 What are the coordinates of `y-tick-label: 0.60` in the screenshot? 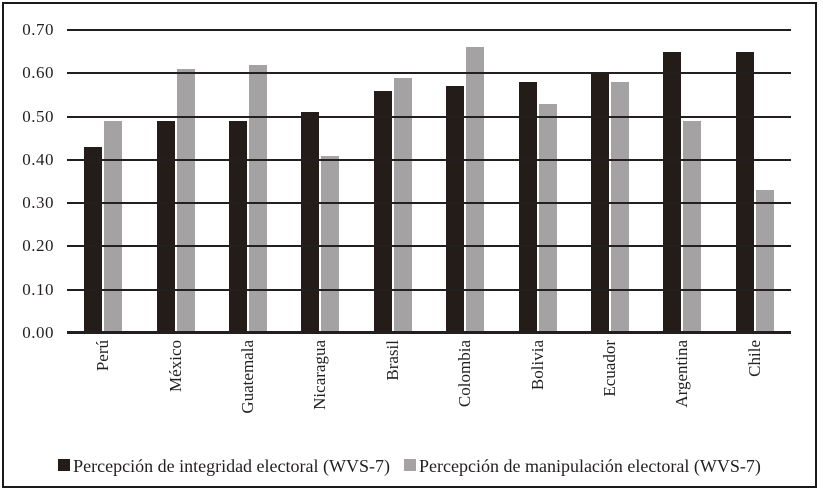 It's located at (38, 73).